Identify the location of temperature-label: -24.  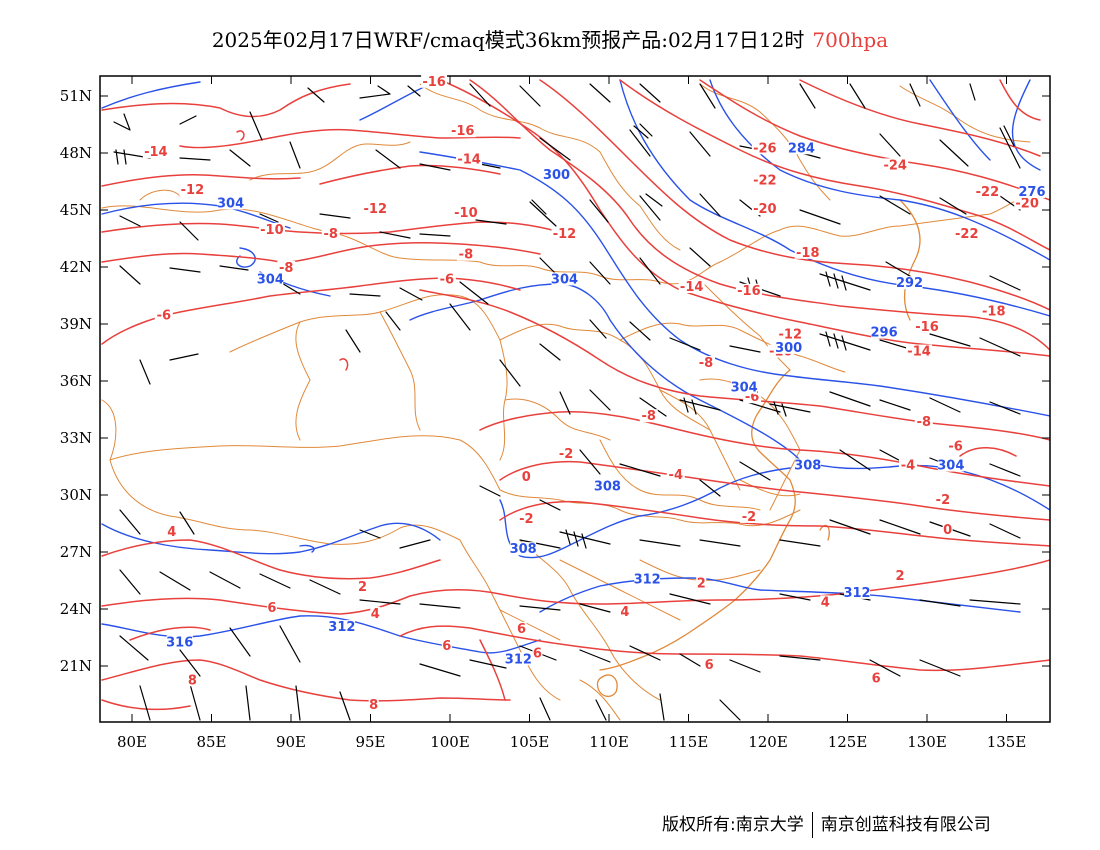
(895, 165).